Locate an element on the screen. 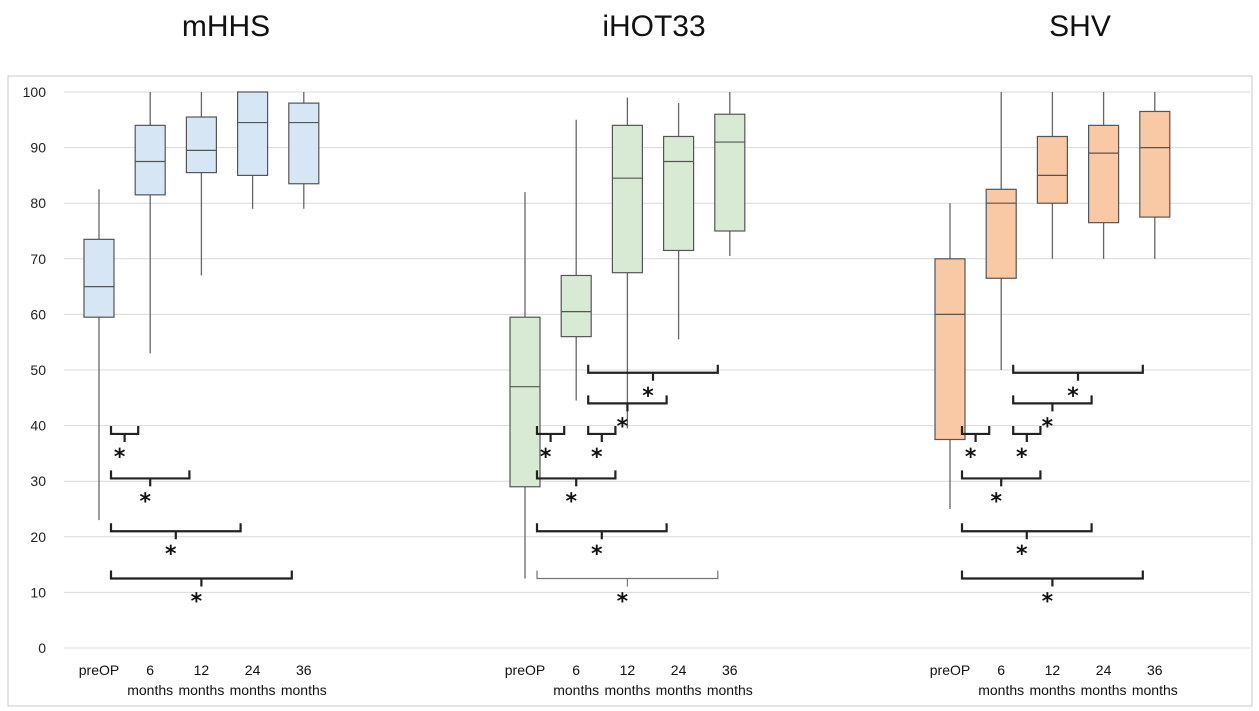  y-tick-label: 40 is located at coordinates (38, 426).